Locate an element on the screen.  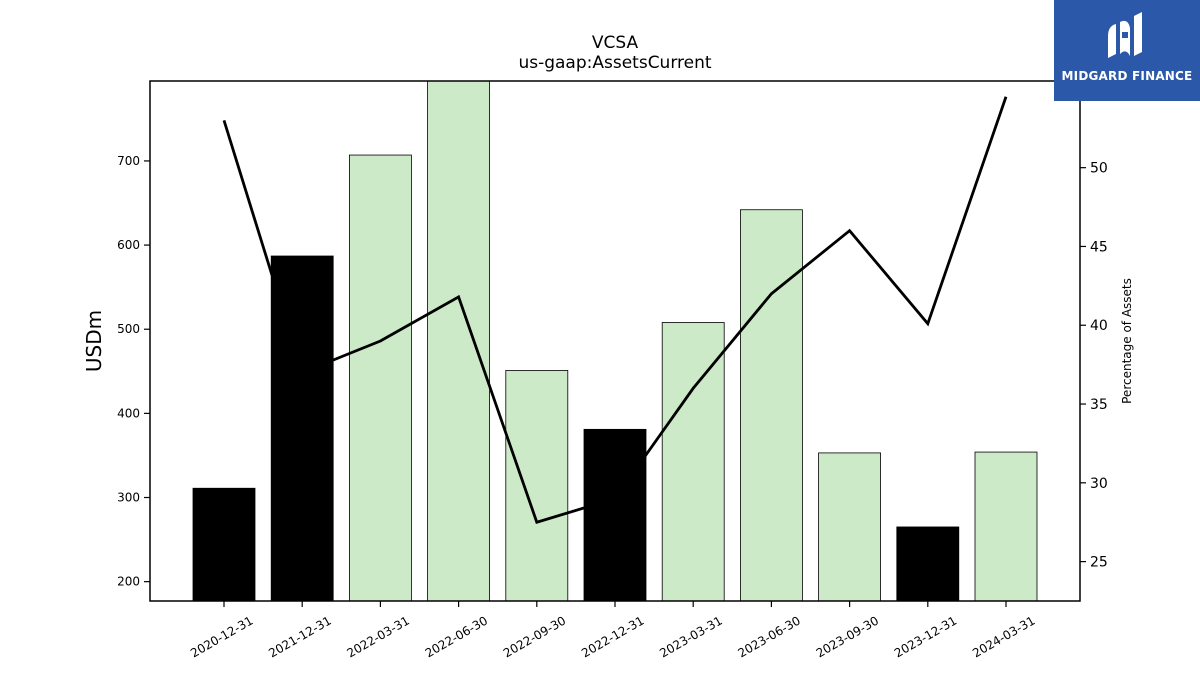
y-tick-label: 600 is located at coordinates (128, 245).